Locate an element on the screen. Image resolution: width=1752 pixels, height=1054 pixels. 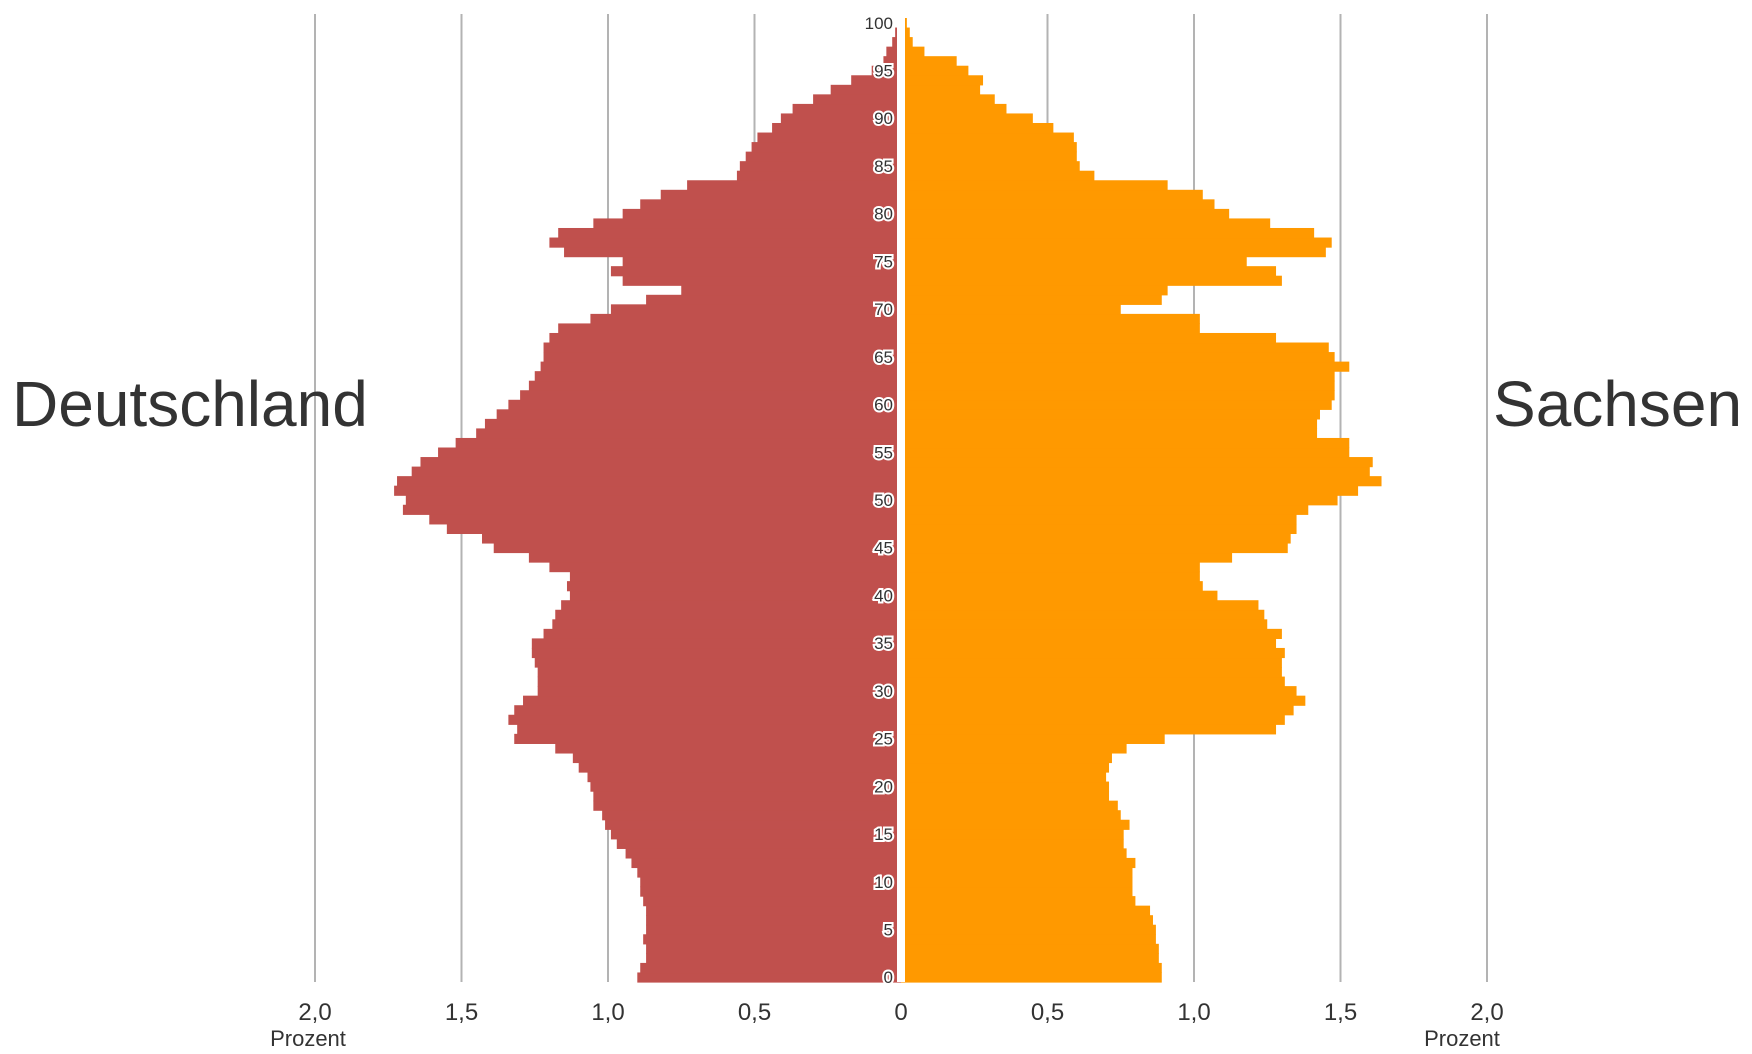
x-tick-label: 0,5 is located at coordinates (754, 1012).